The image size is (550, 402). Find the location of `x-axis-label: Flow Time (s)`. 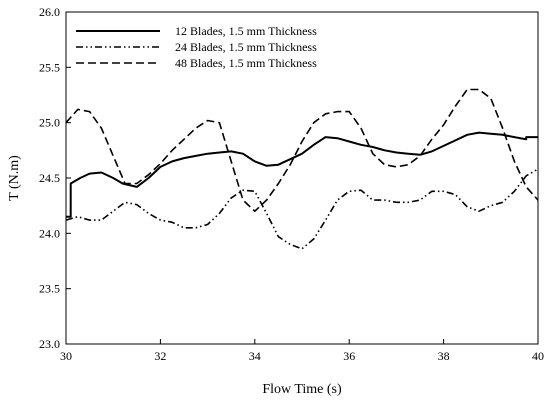

x-axis-label: Flow Time (s) is located at coordinates (302, 389).